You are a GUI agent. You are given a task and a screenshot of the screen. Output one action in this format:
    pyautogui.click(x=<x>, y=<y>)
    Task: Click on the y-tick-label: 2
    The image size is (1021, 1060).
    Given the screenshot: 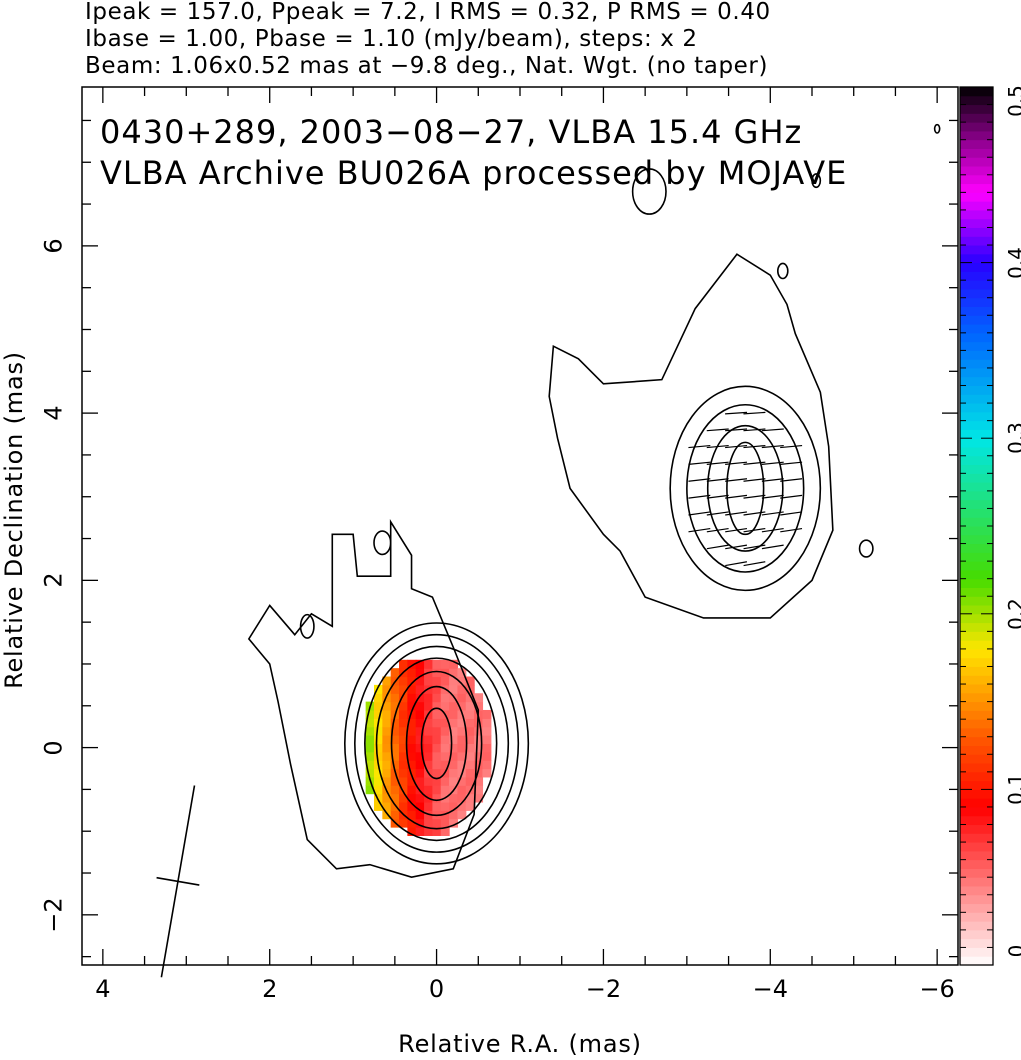 What is the action you would take?
    pyautogui.click(x=54, y=580)
    